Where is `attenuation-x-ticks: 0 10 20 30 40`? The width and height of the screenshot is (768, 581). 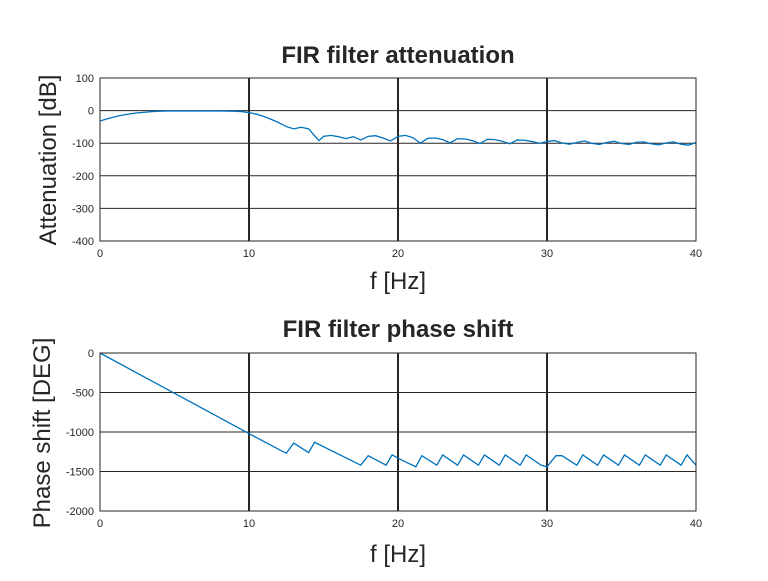
attenuation-x-ticks: 0 10 20 30 40 is located at coordinates (399, 254).